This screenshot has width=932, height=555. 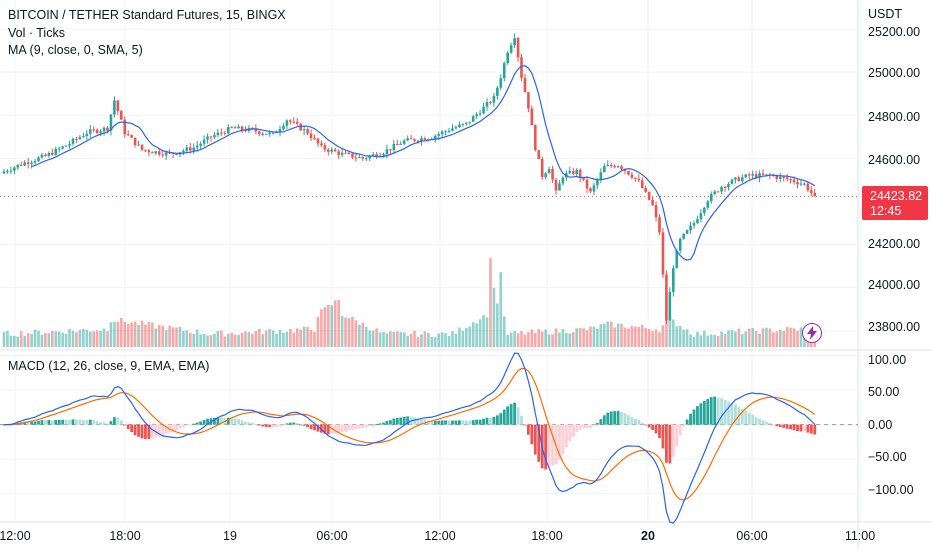 What do you see at coordinates (887, 360) in the screenshot?
I see `macd-tick-label: 100.00` at bounding box center [887, 360].